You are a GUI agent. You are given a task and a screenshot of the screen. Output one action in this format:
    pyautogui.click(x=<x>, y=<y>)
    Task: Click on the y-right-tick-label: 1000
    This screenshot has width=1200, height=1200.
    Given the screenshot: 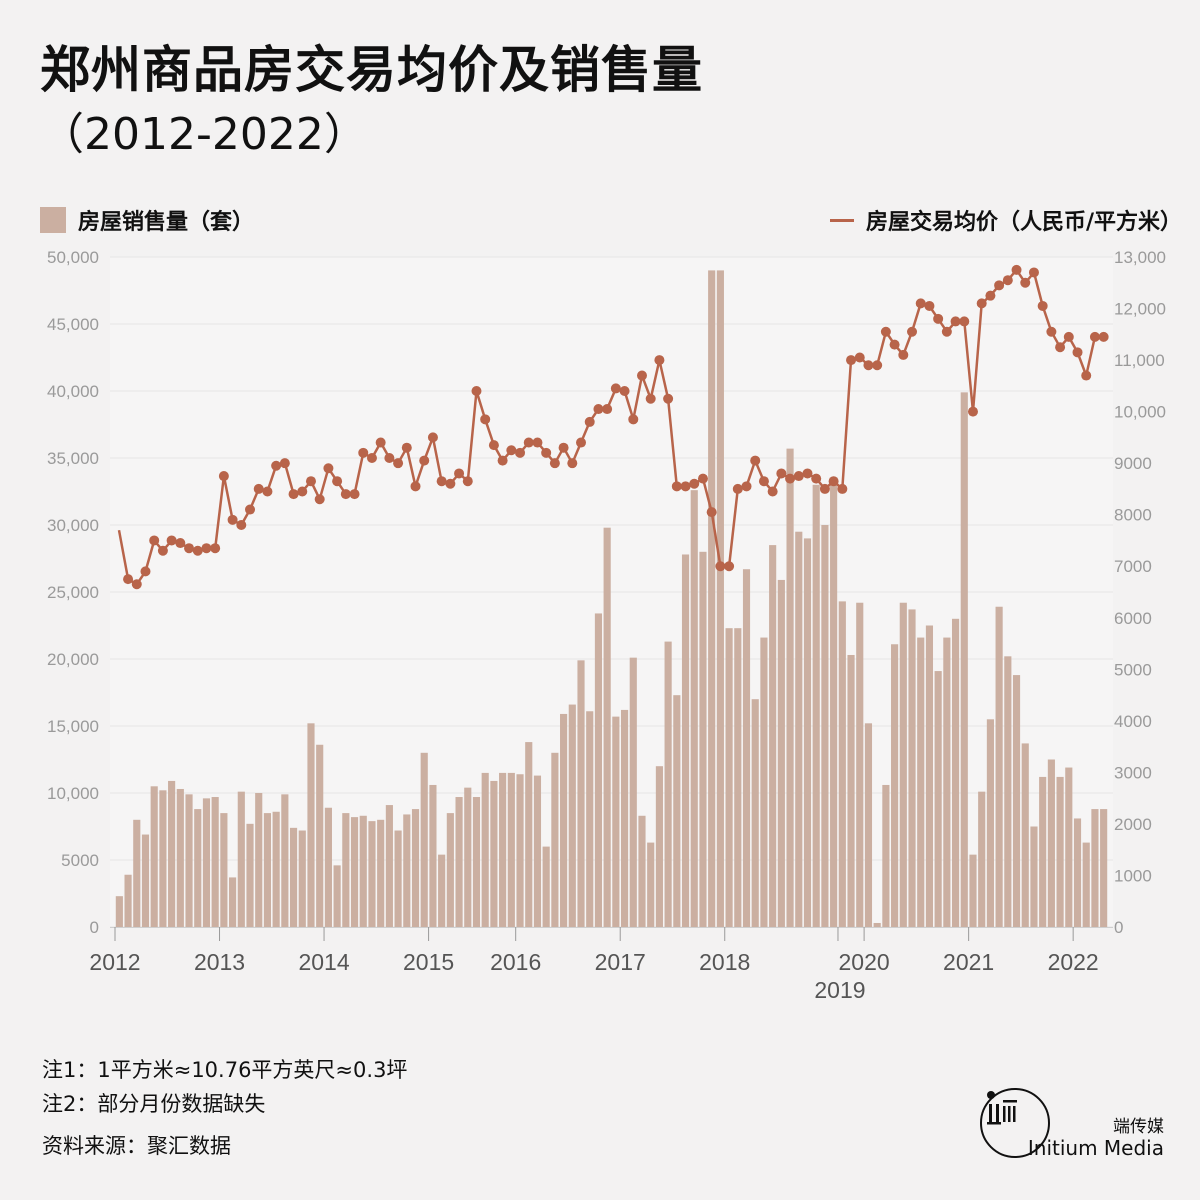 What is the action you would take?
    pyautogui.click(x=1133, y=875)
    